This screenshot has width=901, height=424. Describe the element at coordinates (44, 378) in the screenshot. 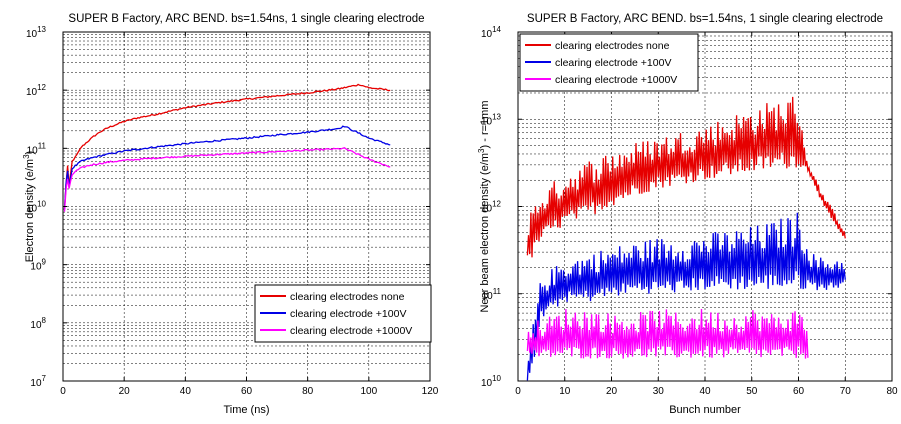

I see `y-tick-exponent: 7` at that location.